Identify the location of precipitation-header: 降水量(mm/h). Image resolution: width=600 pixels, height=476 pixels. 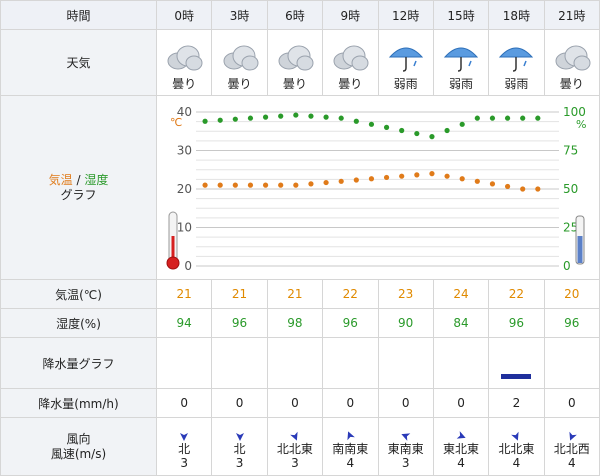
(78, 403).